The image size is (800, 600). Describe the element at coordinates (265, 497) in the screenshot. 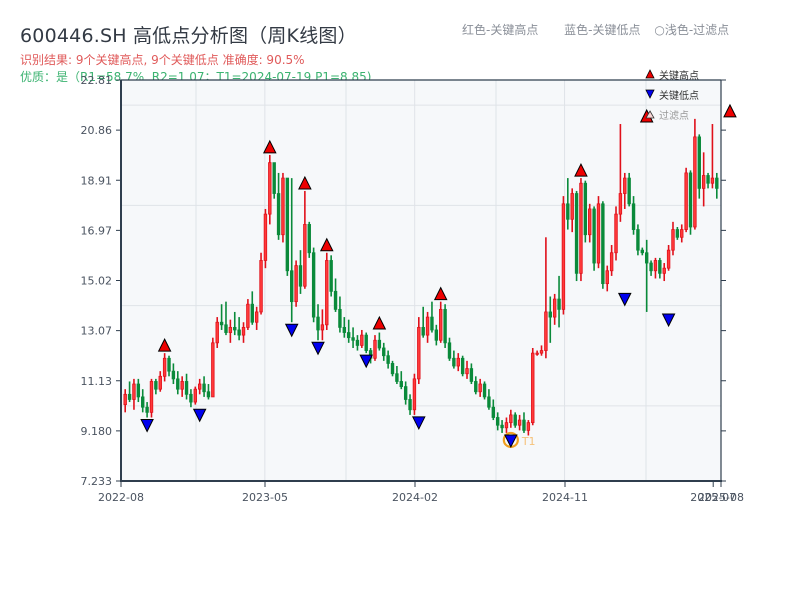

I see `x-tick-label: 2023-05` at that location.